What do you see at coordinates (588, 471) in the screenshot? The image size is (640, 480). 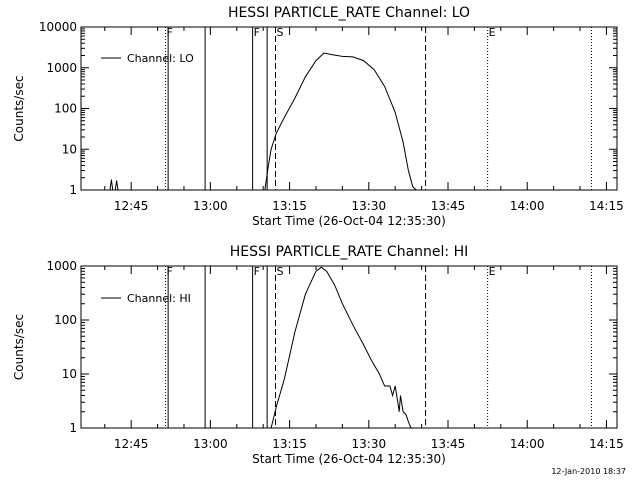 I see `footer-timestamp: 12-Jan-2010 18:37` at bounding box center [588, 471].